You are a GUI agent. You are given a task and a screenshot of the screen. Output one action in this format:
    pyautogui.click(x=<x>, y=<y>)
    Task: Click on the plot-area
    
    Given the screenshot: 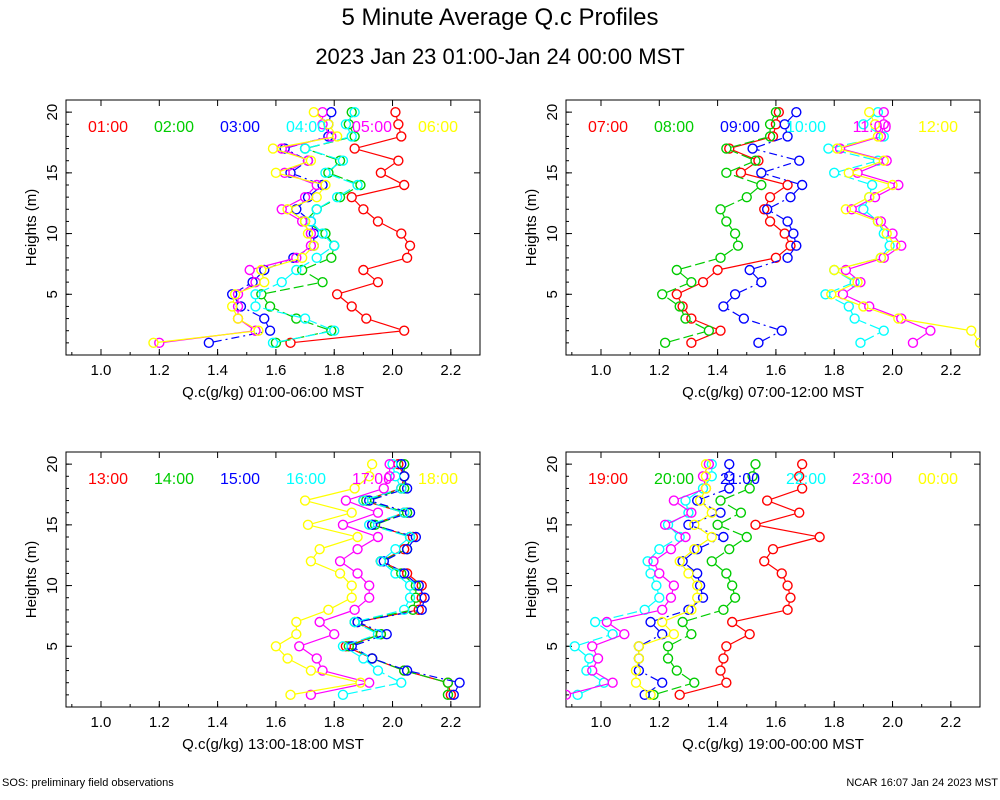 What is the action you would take?
    pyautogui.click(x=282, y=227)
    